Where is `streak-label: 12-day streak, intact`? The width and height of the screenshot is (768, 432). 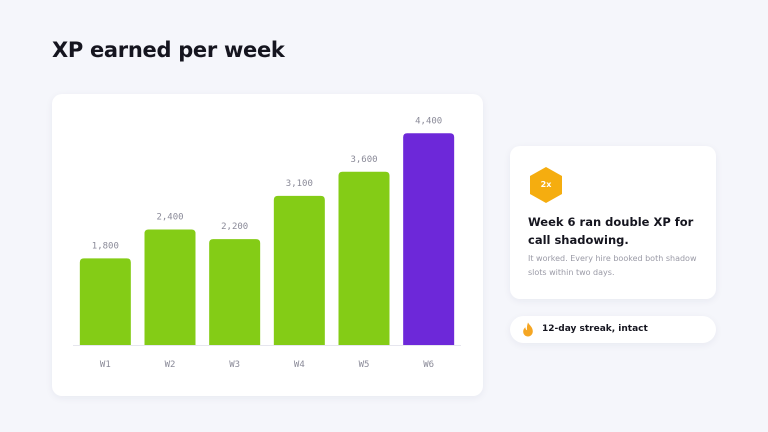
streak-label: 12-day streak, intact is located at coordinates (595, 329).